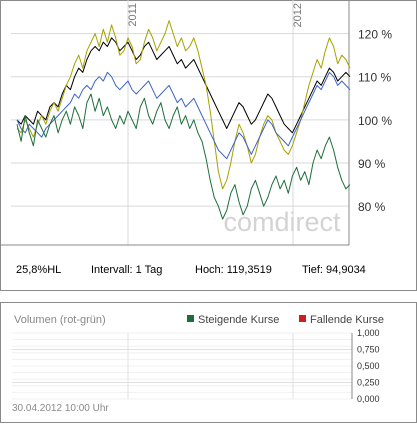 The height and width of the screenshot is (425, 417). What do you see at coordinates (60, 408) in the screenshot?
I see `volume-timestamp: 30.04.2012 10:00 Uhr` at bounding box center [60, 408].